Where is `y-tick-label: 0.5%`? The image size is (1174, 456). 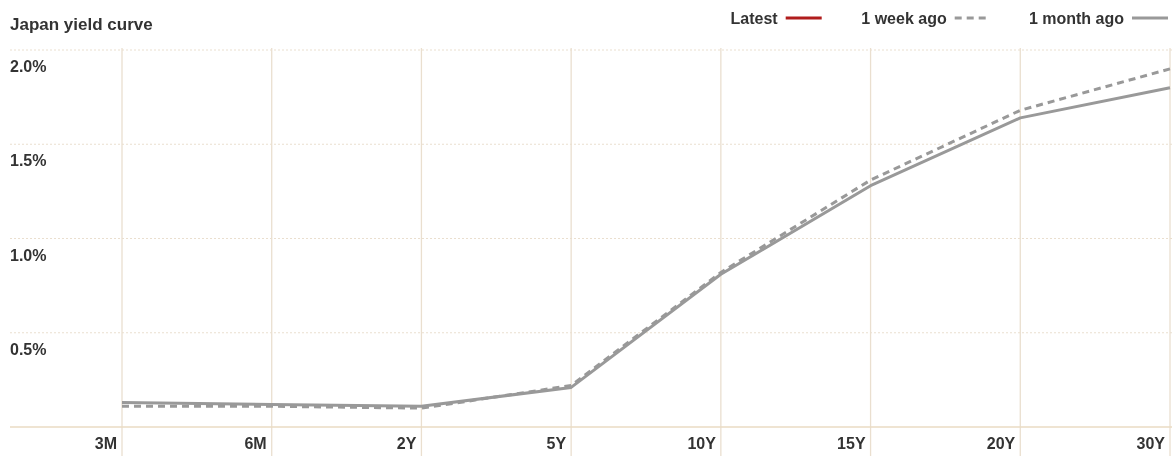 y-tick-label: 0.5% is located at coordinates (28, 349).